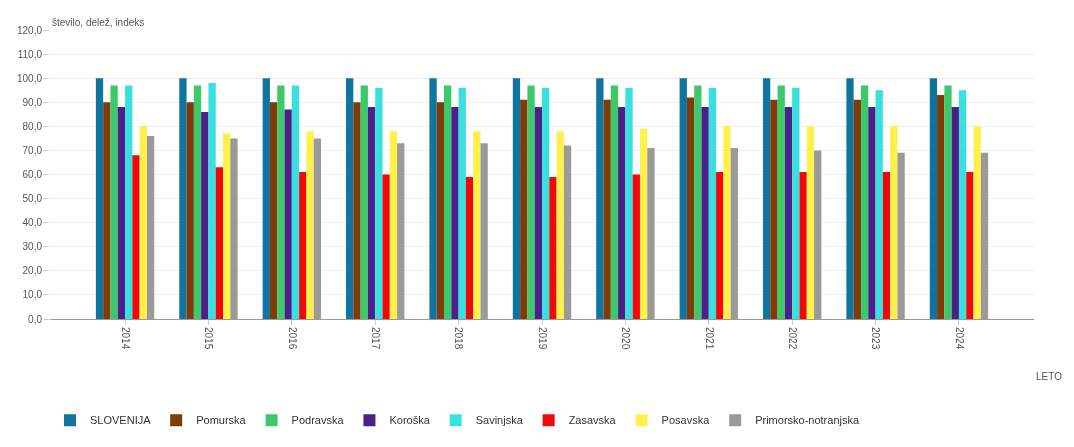 This screenshot has height=447, width=1074. I want to click on x-axis-title: LETO, so click(1049, 376).